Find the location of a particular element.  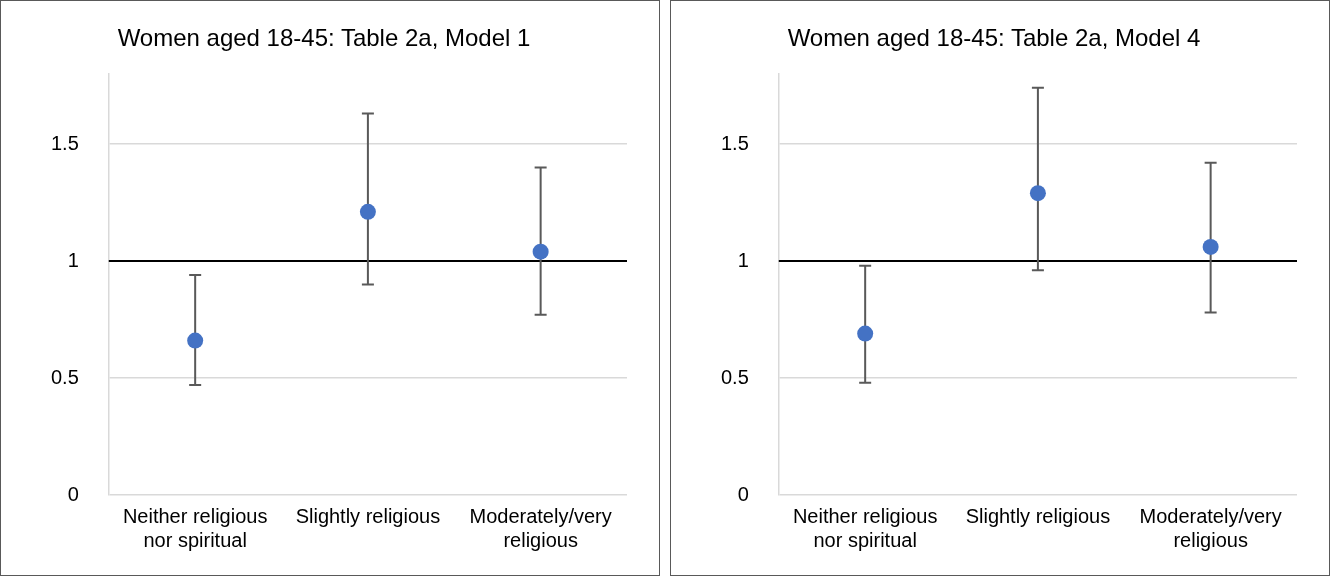

chart-title: Women aged 18-45: Table 2a, Model 1 is located at coordinates (324, 38).